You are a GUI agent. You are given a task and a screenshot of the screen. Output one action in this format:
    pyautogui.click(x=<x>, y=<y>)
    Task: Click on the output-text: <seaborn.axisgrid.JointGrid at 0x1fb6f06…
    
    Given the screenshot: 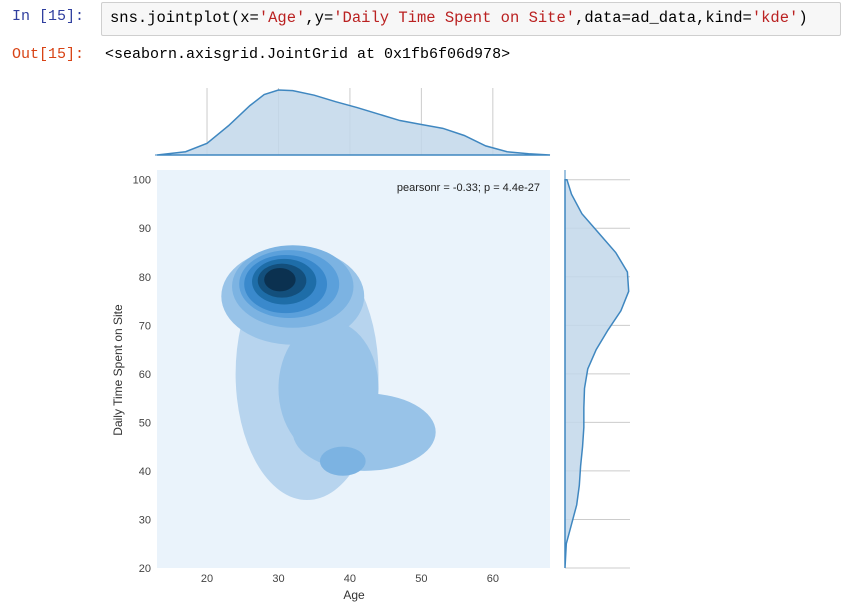 What is the action you would take?
    pyautogui.click(x=308, y=54)
    